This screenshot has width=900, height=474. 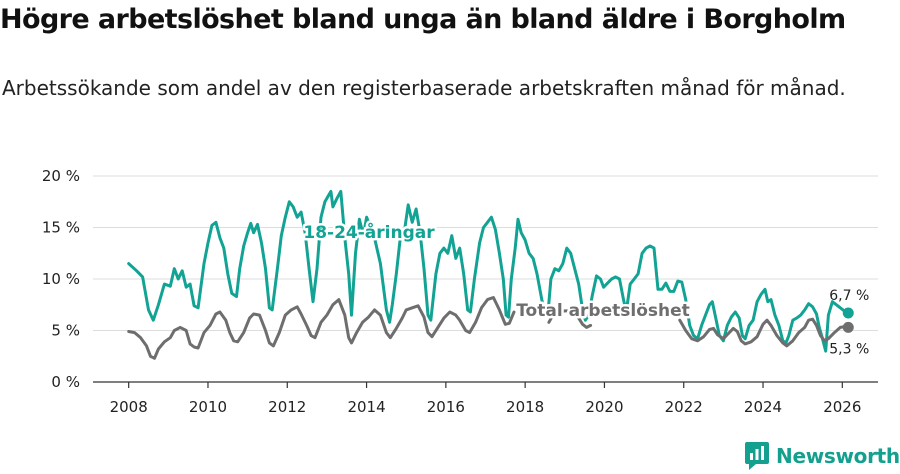 I want to click on end-label-youth: 6,7 %, so click(x=849, y=296).